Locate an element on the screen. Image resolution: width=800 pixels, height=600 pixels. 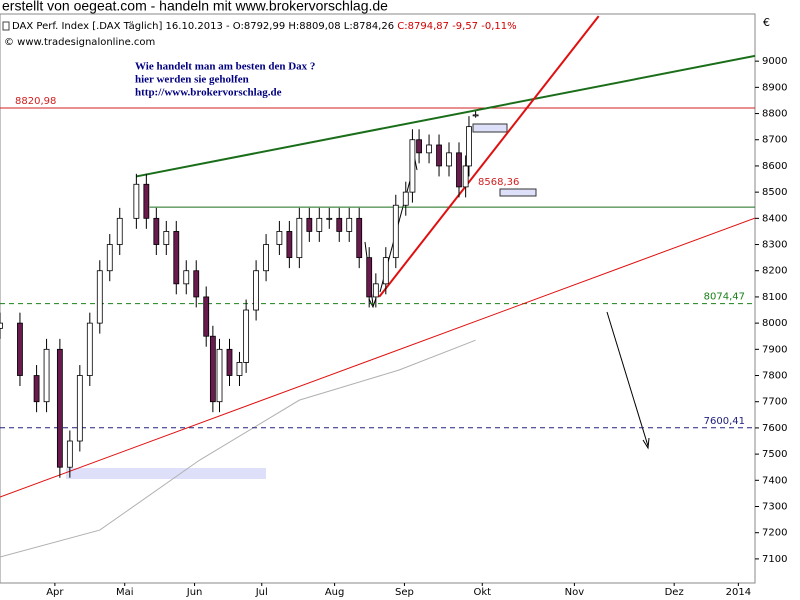
x-tick-label: Sep is located at coordinates (404, 592).